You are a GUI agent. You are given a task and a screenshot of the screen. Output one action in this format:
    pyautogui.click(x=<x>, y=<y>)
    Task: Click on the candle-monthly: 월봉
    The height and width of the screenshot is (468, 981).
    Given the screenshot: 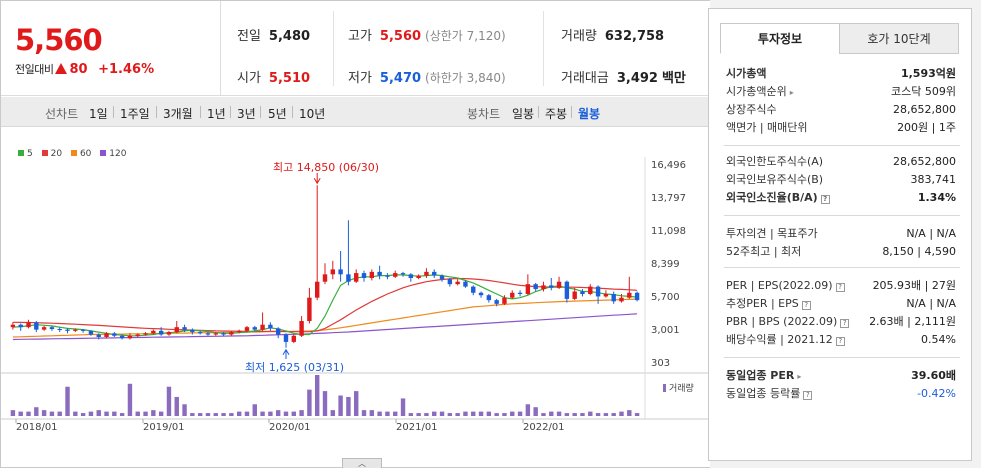 What is the action you would take?
    pyautogui.click(x=589, y=114)
    